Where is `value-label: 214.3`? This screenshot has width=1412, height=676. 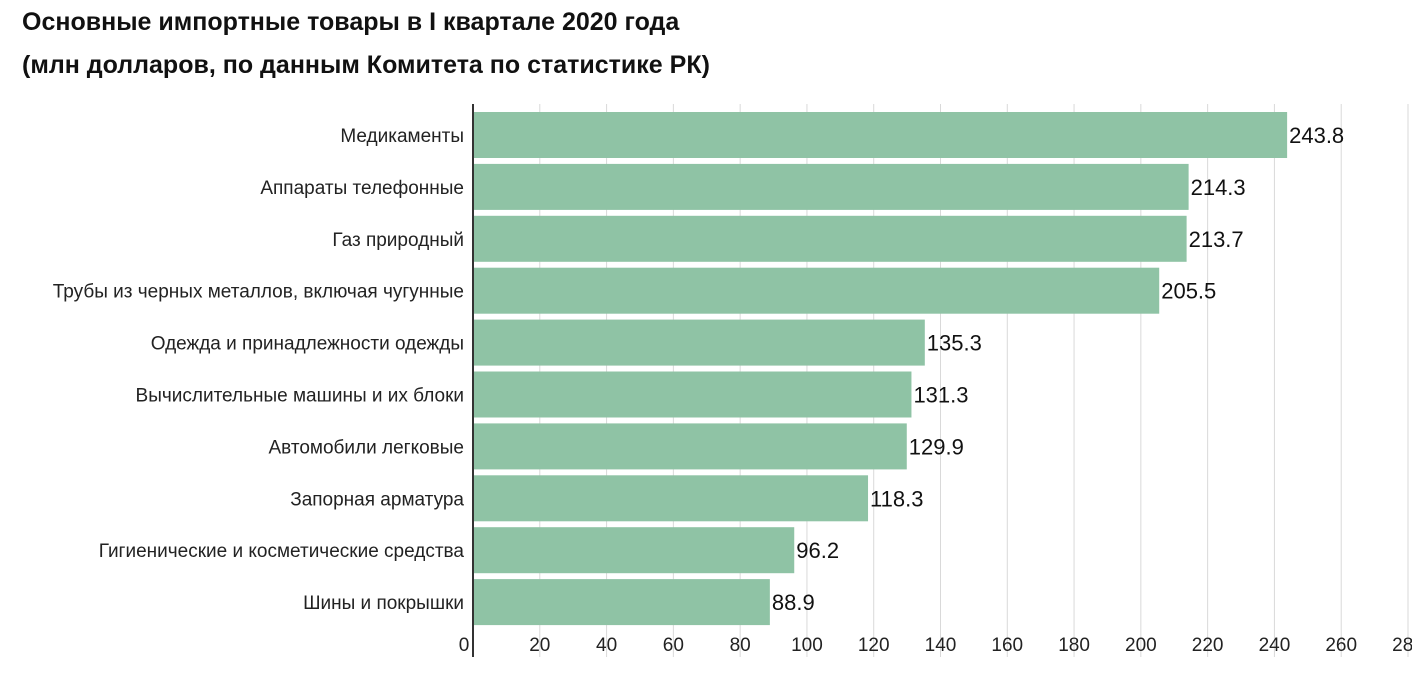
value-label: 214.3 is located at coordinates (1218, 187).